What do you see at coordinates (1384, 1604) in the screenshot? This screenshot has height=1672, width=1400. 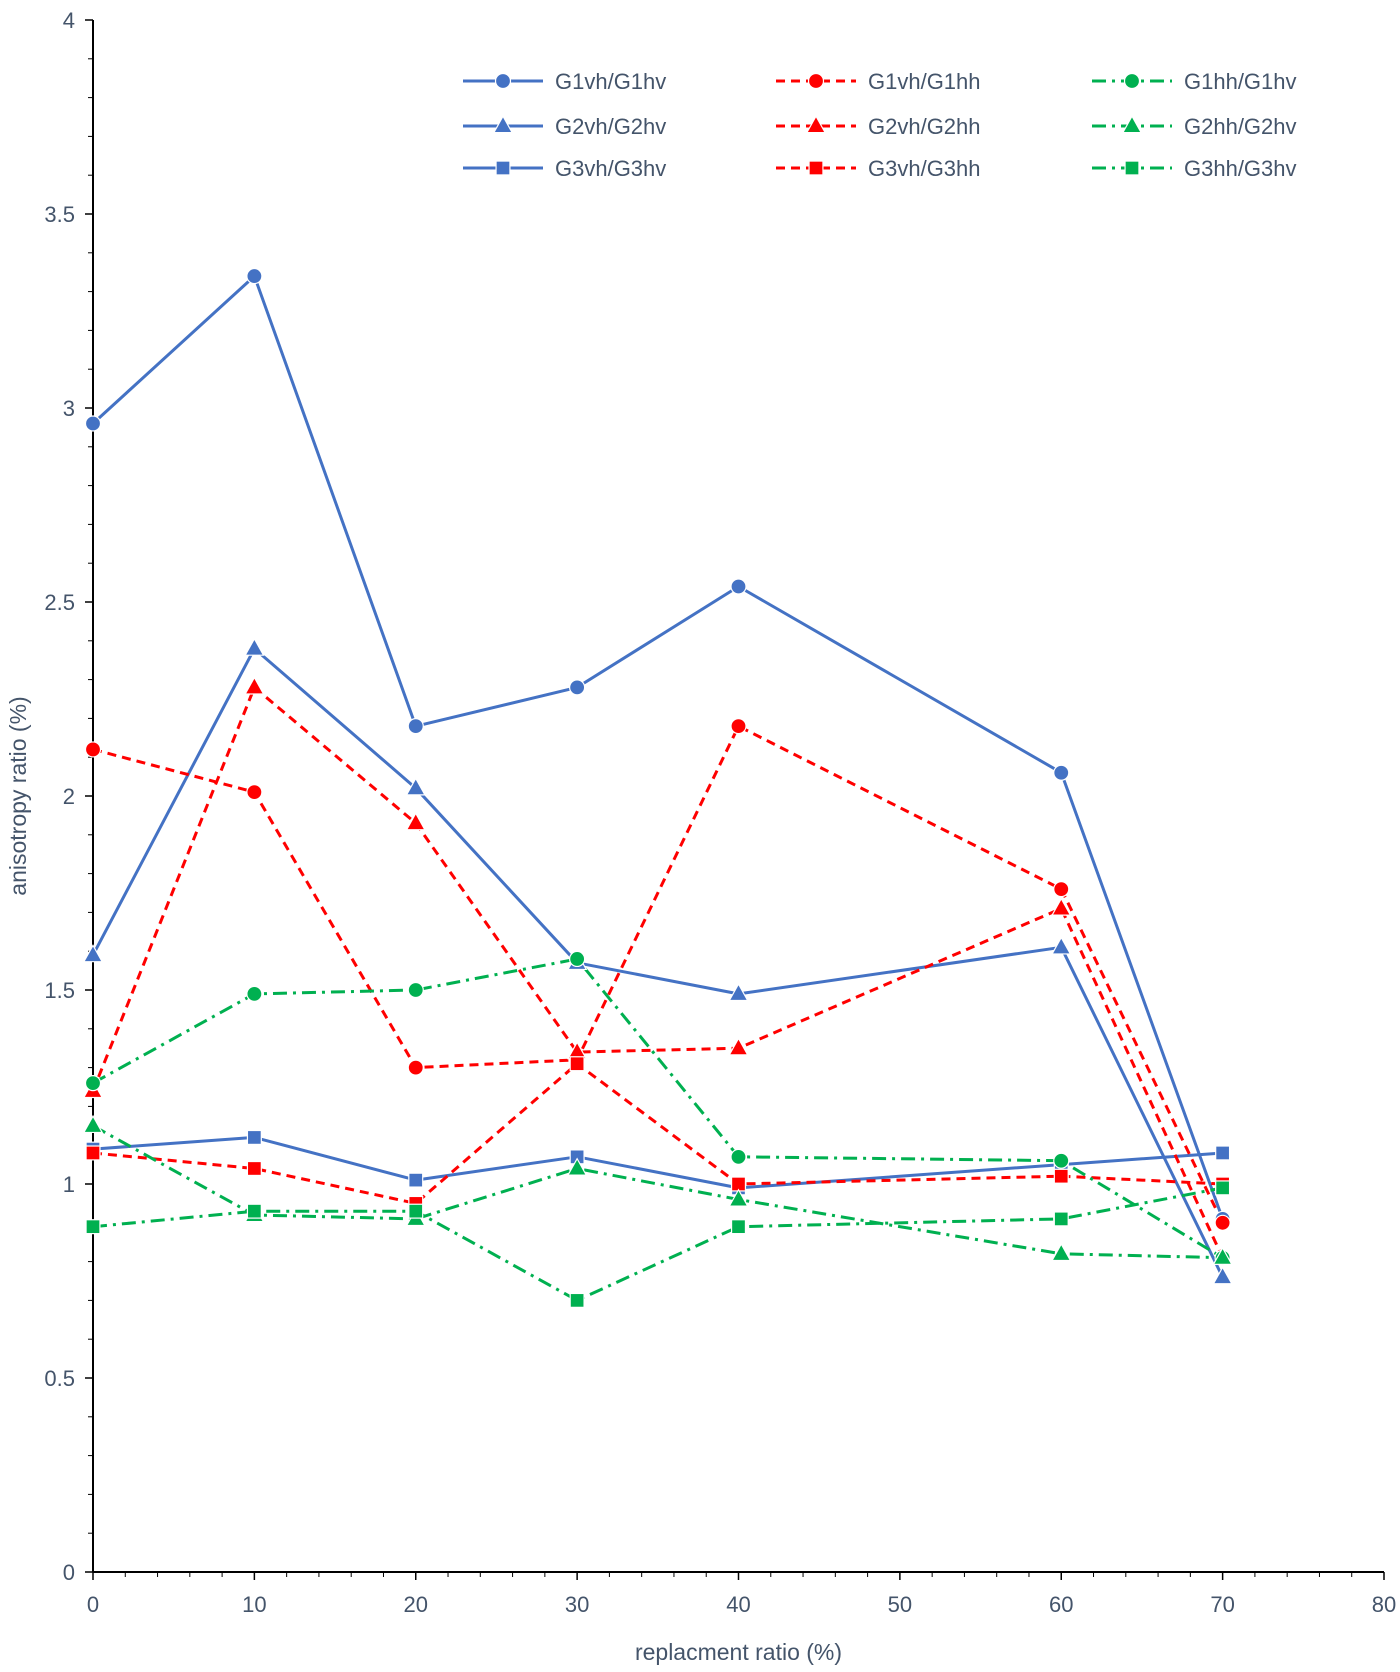 I see `x-tick-label: 80` at bounding box center [1384, 1604].